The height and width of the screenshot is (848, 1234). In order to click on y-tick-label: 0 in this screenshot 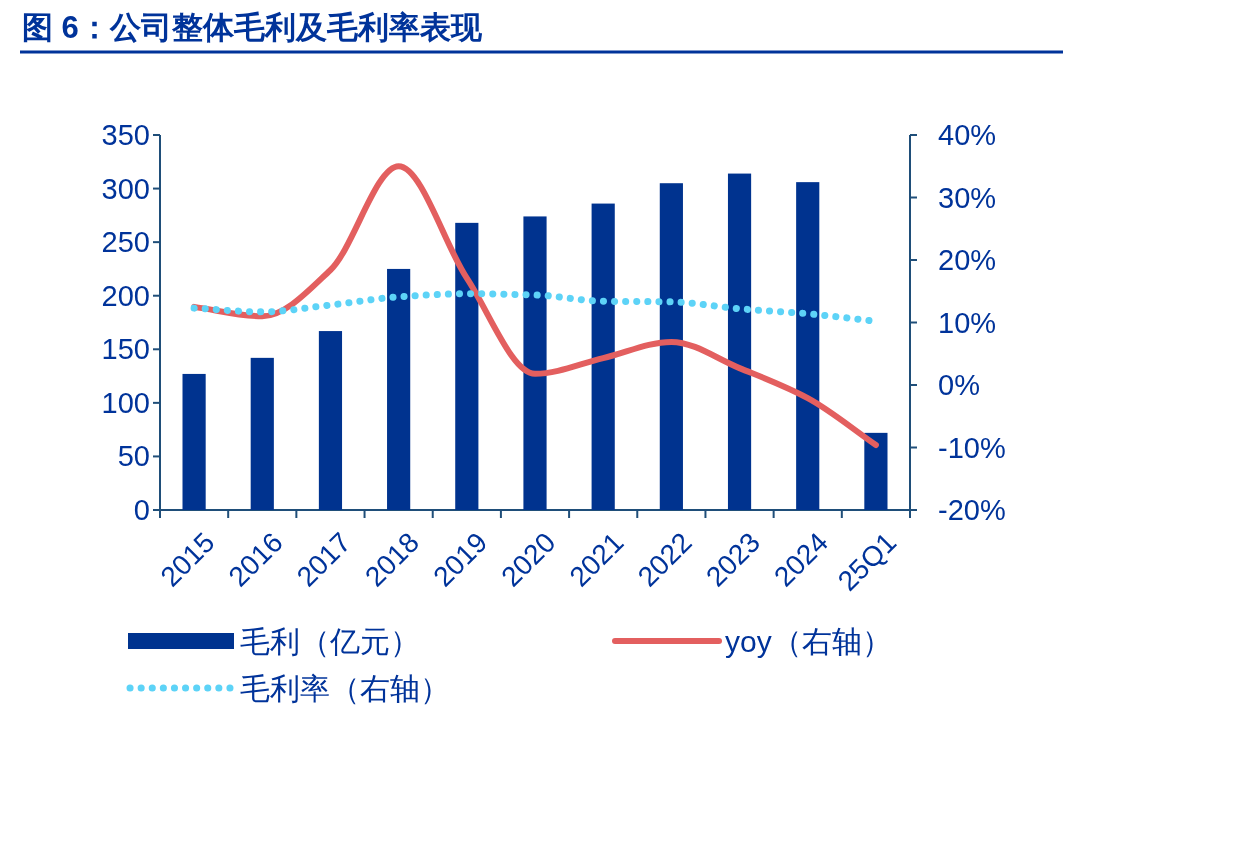, I will do `click(141, 510)`.